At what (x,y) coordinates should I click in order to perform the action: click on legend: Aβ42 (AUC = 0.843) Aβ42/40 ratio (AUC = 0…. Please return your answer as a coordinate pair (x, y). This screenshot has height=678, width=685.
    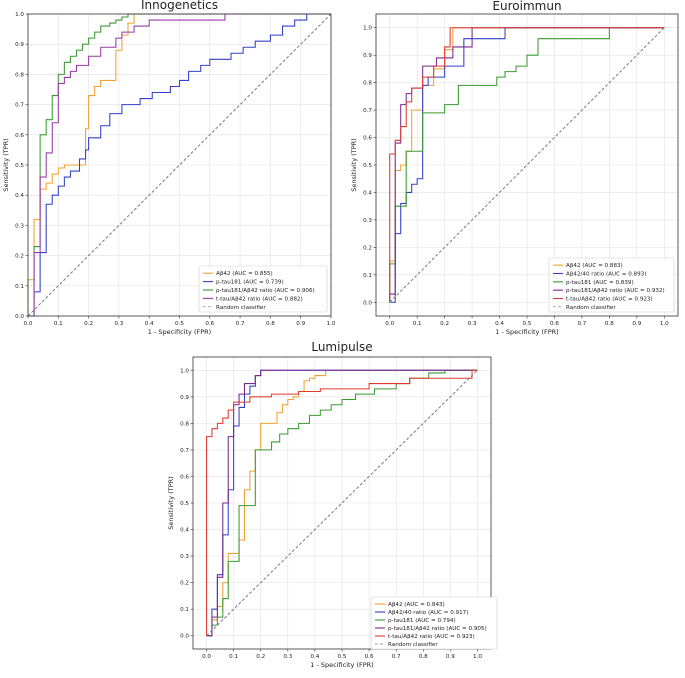
    Looking at the image, I should click on (434, 623).